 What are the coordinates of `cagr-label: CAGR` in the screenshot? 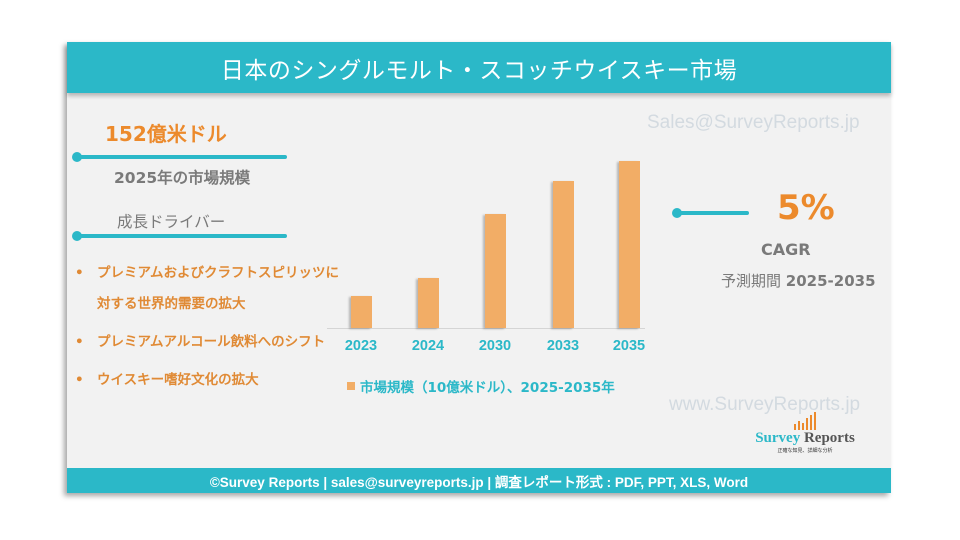 It's located at (786, 249).